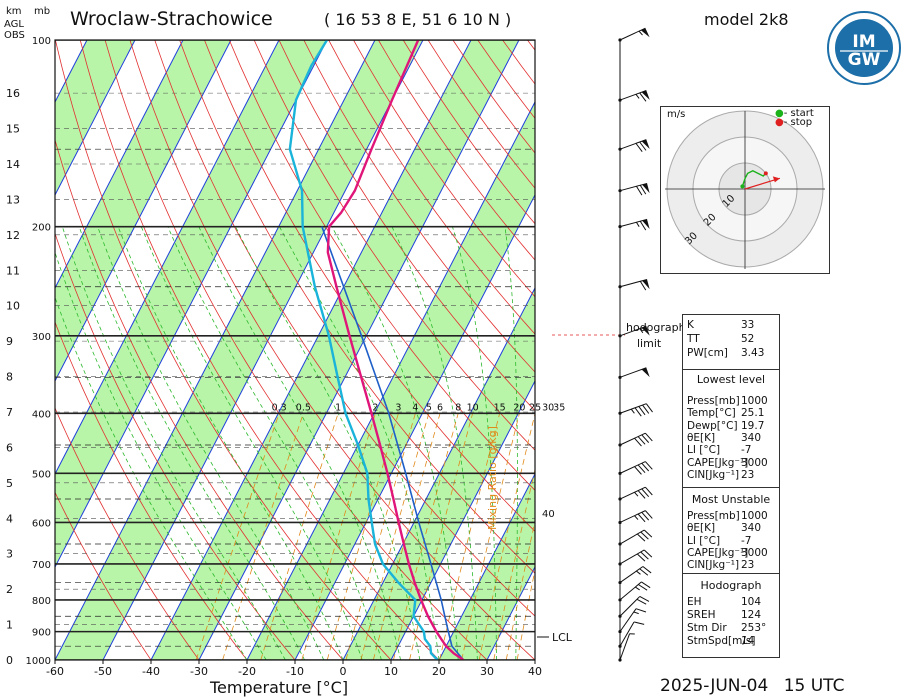  What do you see at coordinates (9, 660) in the screenshot?
I see `altitude-tick-label: 0` at bounding box center [9, 660].